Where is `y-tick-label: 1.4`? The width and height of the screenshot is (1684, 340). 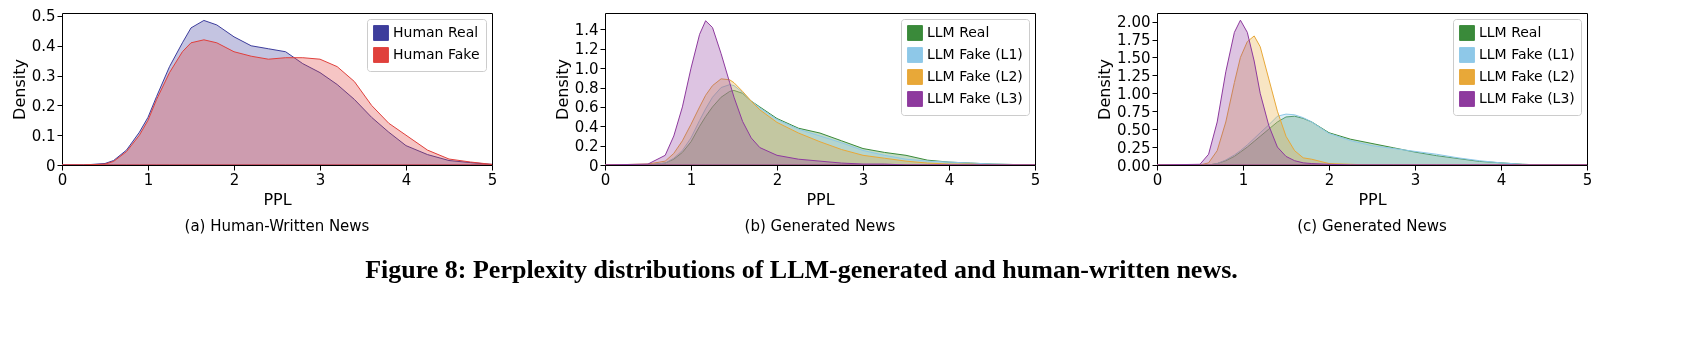
y-tick-label: 1.4 is located at coordinates (586, 29).